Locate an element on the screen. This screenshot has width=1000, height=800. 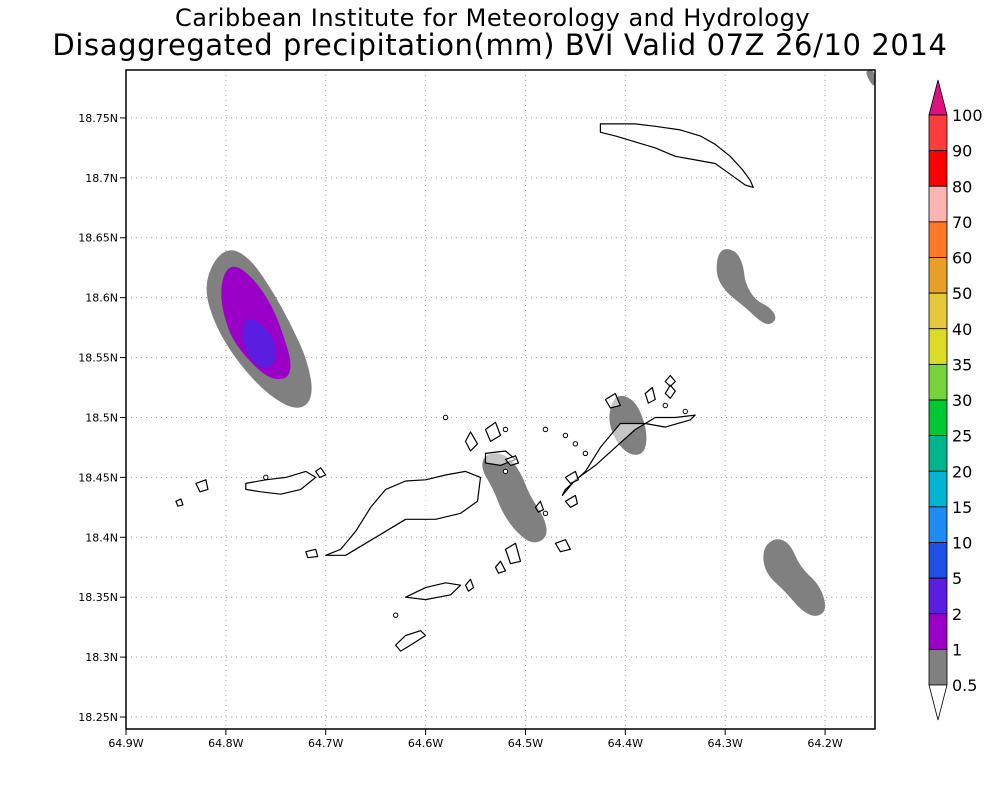
legend-label: 70 is located at coordinates (962, 222).